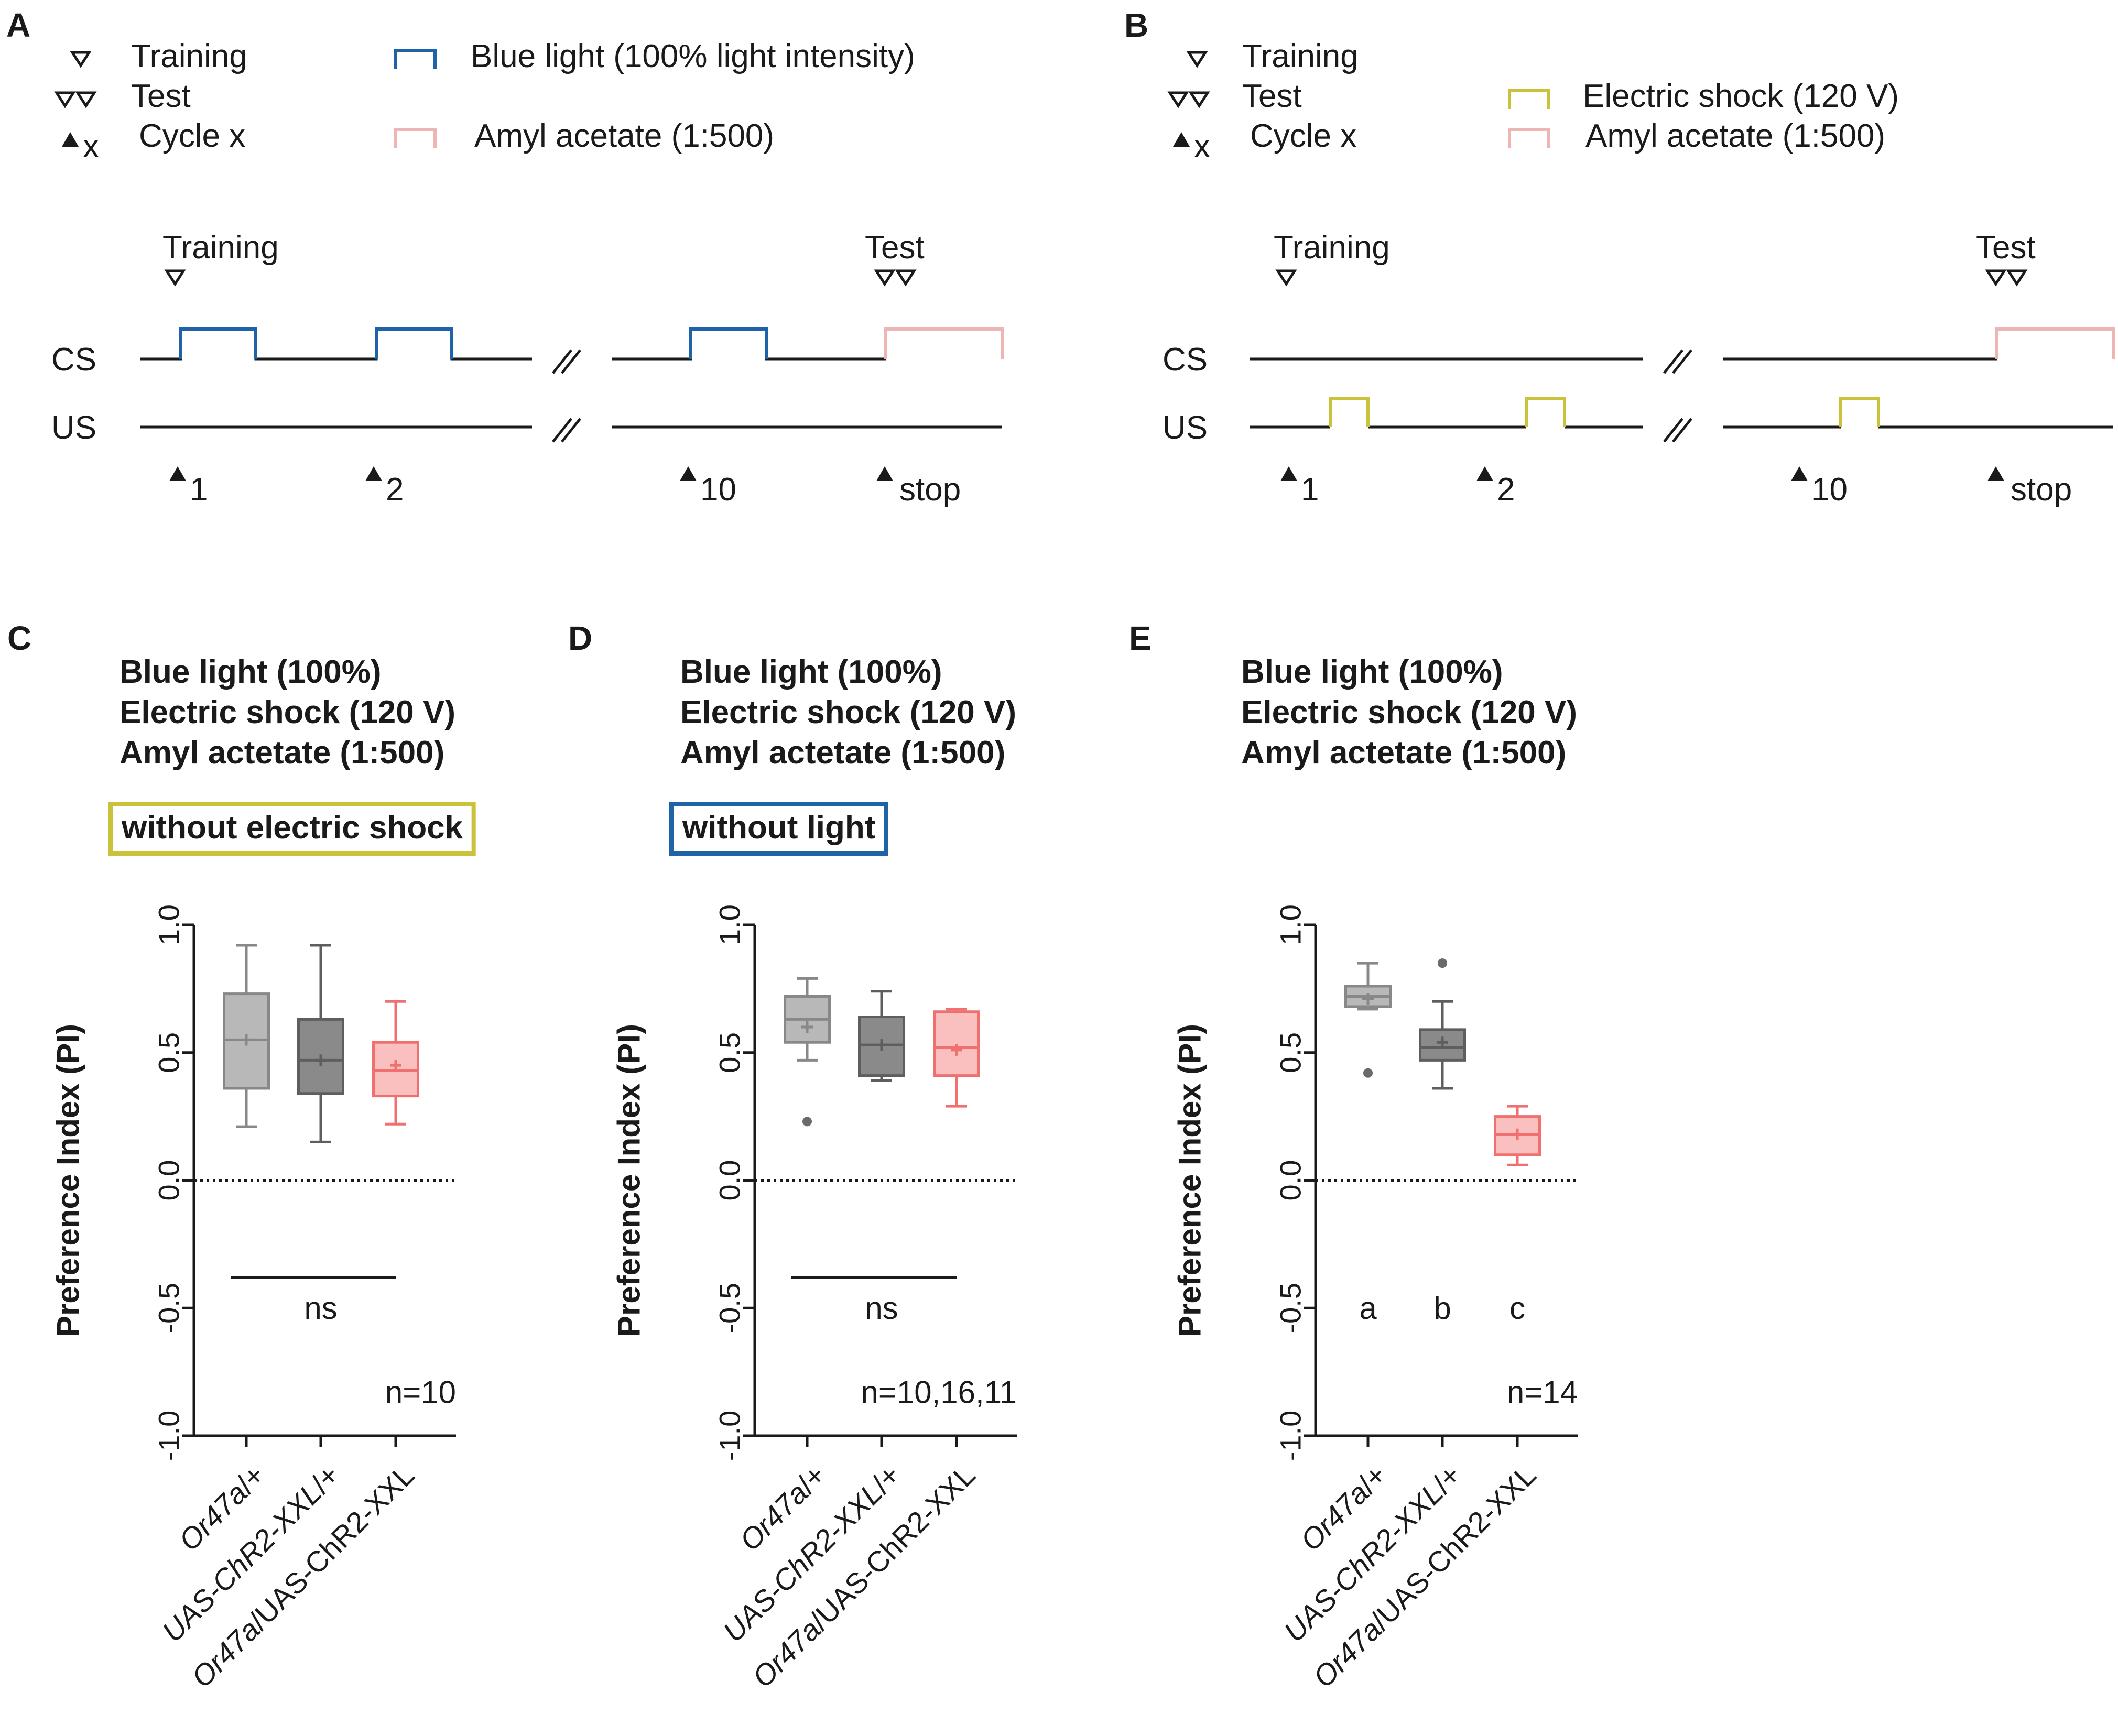 The height and width of the screenshot is (1736, 2118). What do you see at coordinates (1141, 638) in the screenshot?
I see `panel-letter: E` at bounding box center [1141, 638].